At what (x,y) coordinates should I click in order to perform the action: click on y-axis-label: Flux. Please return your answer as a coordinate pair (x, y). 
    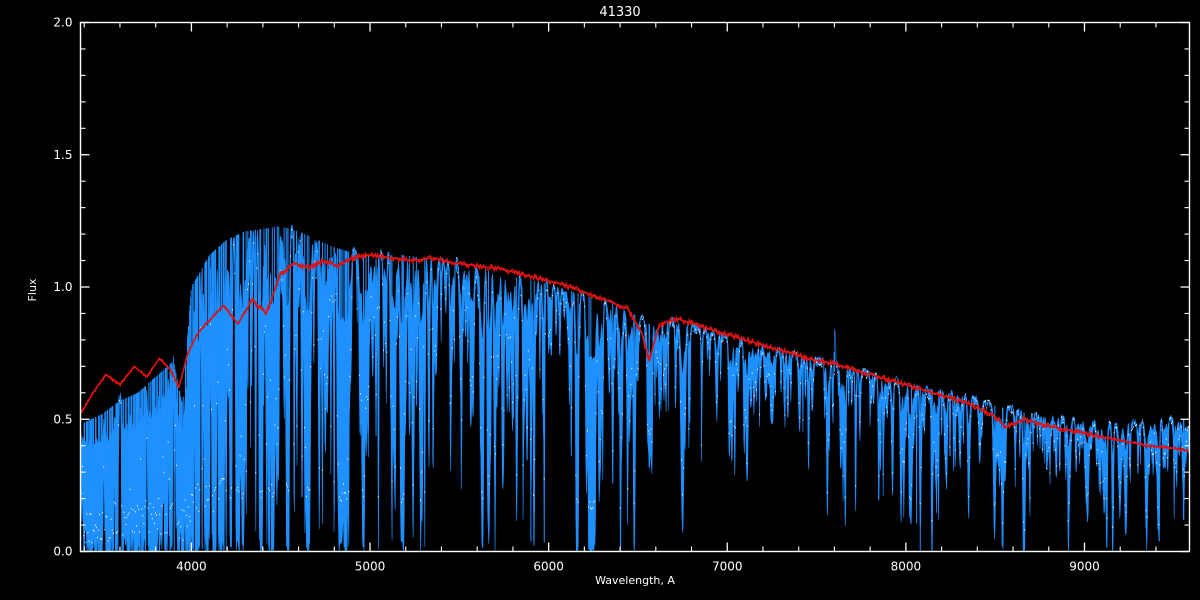
    Looking at the image, I should click on (32, 289).